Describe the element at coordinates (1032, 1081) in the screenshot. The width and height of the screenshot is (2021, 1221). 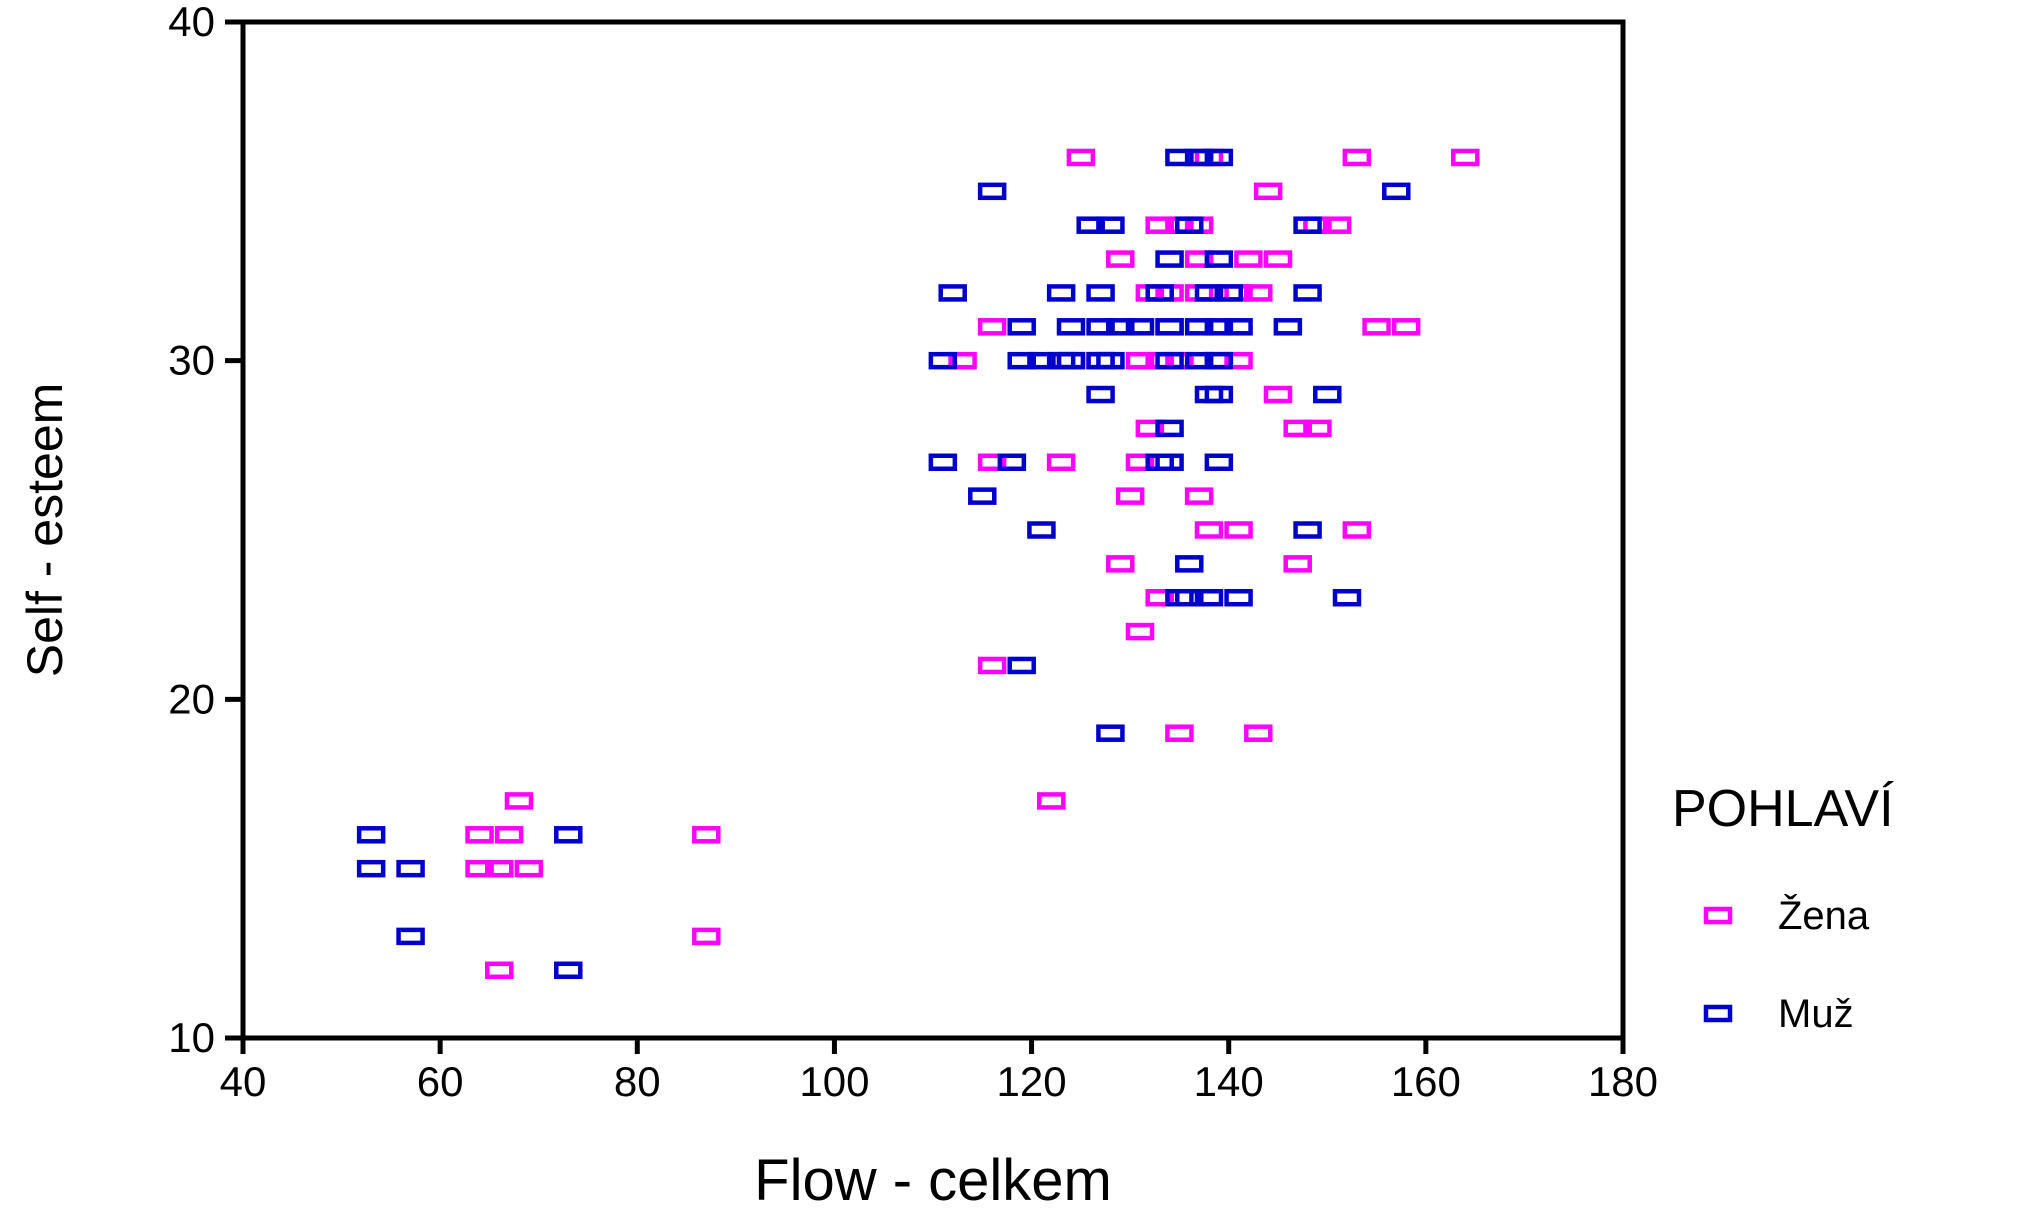
I see `x-tick-label: 120` at that location.